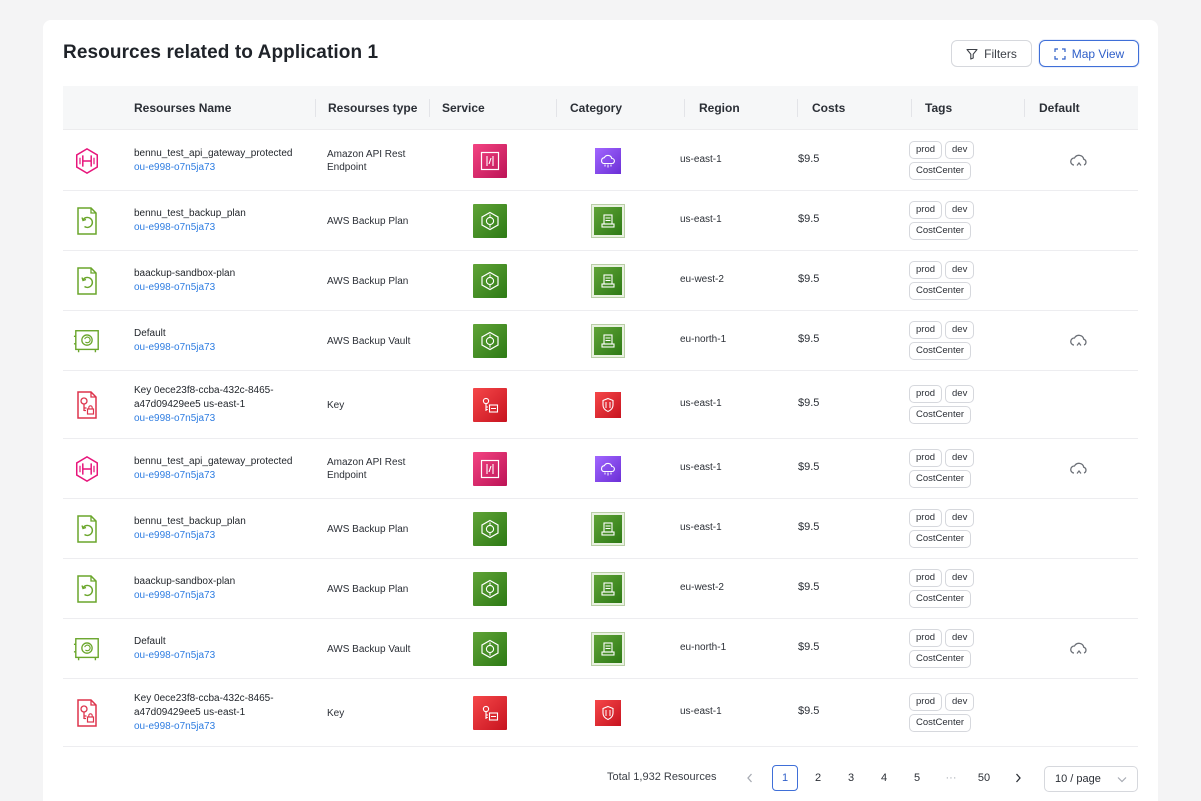 Image resolution: width=1201 pixels, height=801 pixels. What do you see at coordinates (608, 405) in the screenshot?
I see `security-category-icon` at bounding box center [608, 405].